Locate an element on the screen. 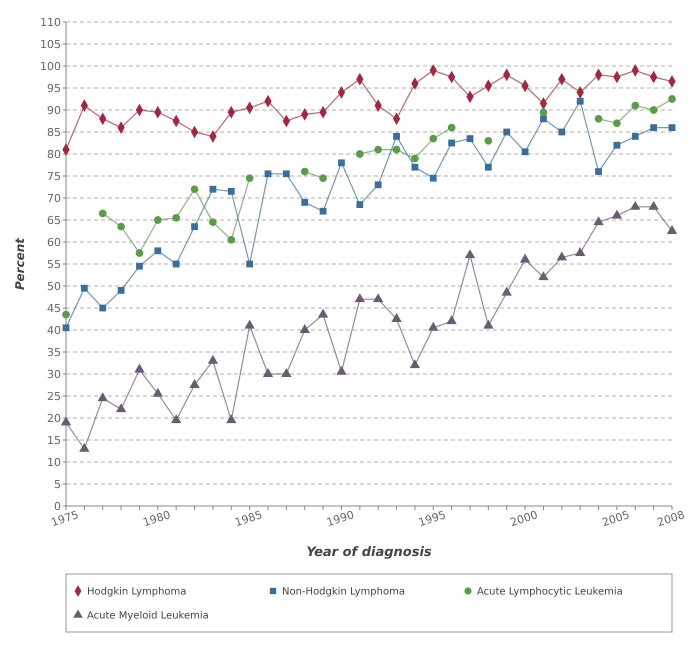 The image size is (696, 667). y-tick-label: 0 is located at coordinates (57, 506).